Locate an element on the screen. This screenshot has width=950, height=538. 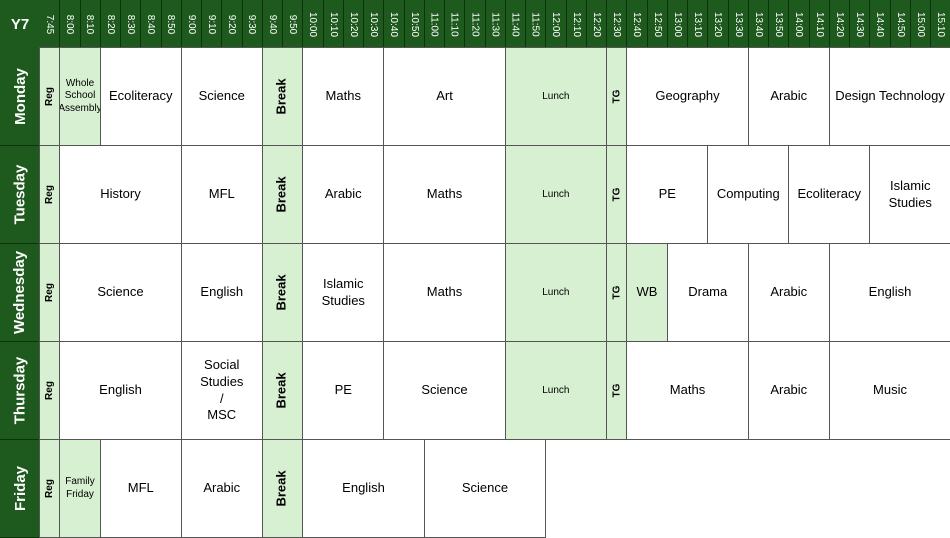
time-label: 13:40 is located at coordinates (758, 24).